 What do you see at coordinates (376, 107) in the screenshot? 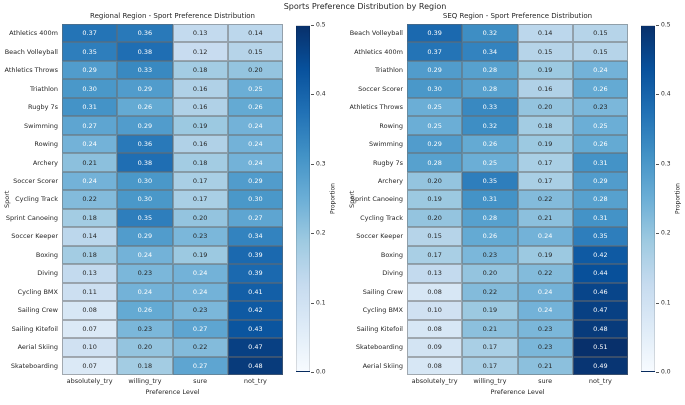
I see `y-tick-label: Athletics Throws` at bounding box center [376, 107].